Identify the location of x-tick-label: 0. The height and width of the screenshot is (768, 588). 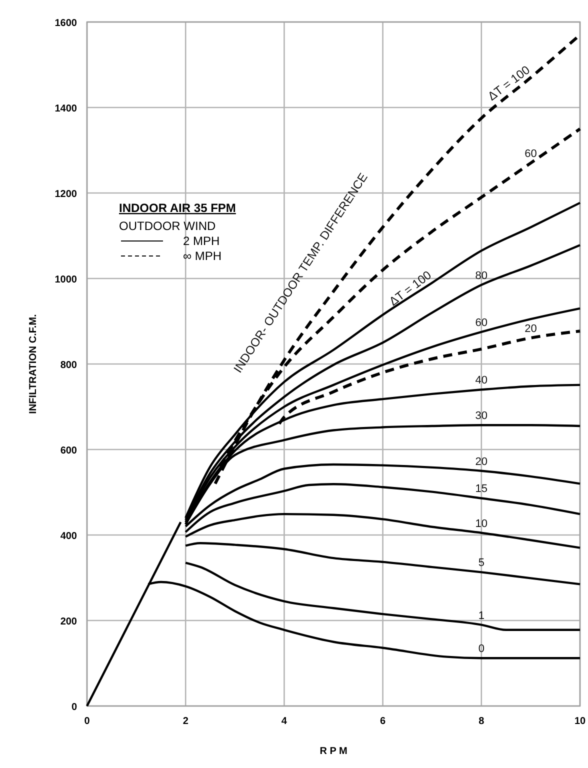
(87, 721).